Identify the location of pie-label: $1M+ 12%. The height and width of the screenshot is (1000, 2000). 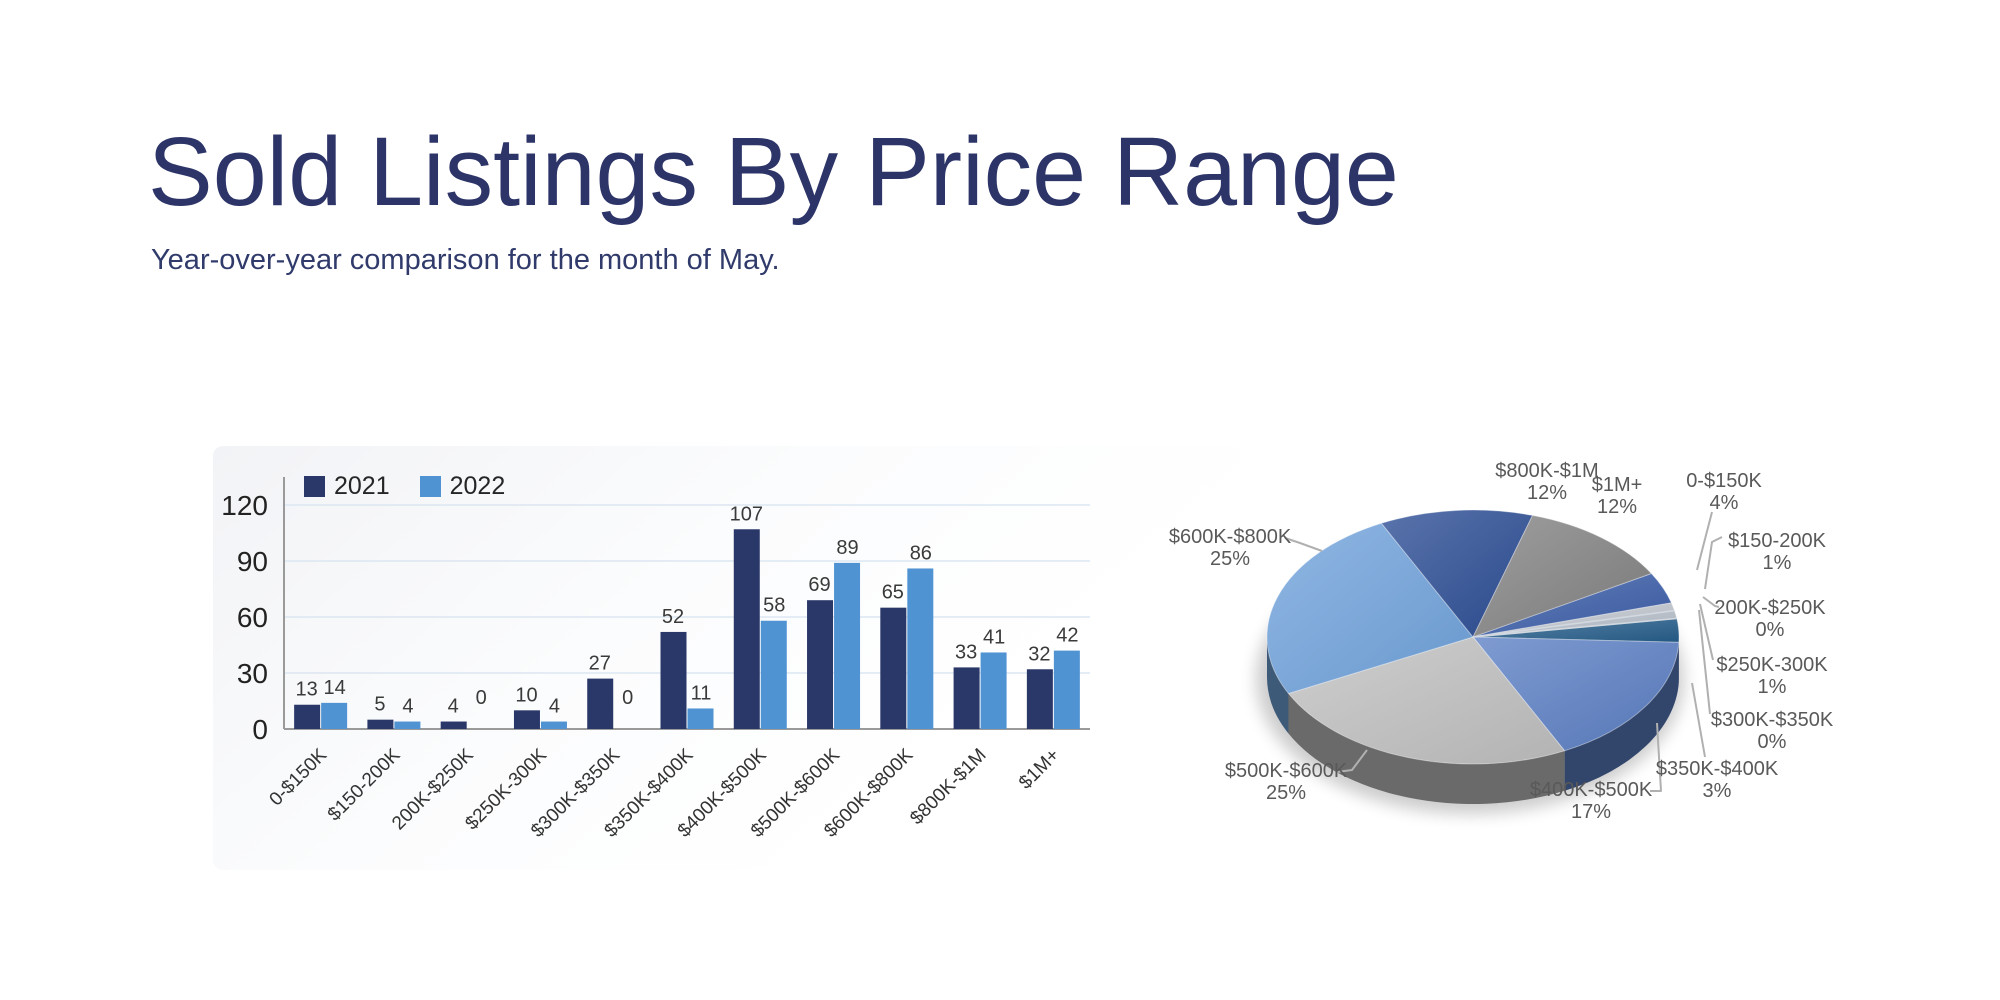
(1617, 496).